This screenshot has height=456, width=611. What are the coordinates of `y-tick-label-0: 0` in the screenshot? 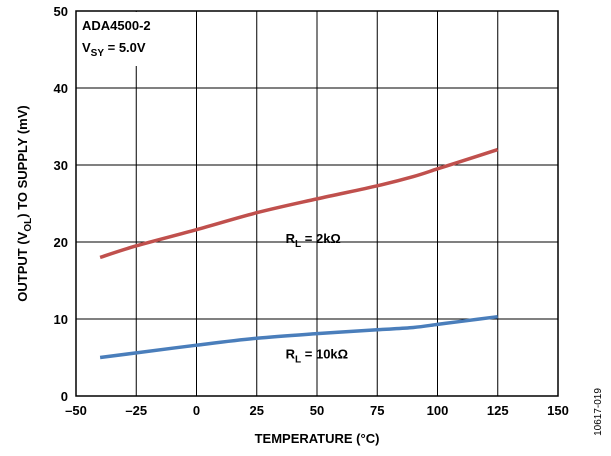 It's located at (64, 396).